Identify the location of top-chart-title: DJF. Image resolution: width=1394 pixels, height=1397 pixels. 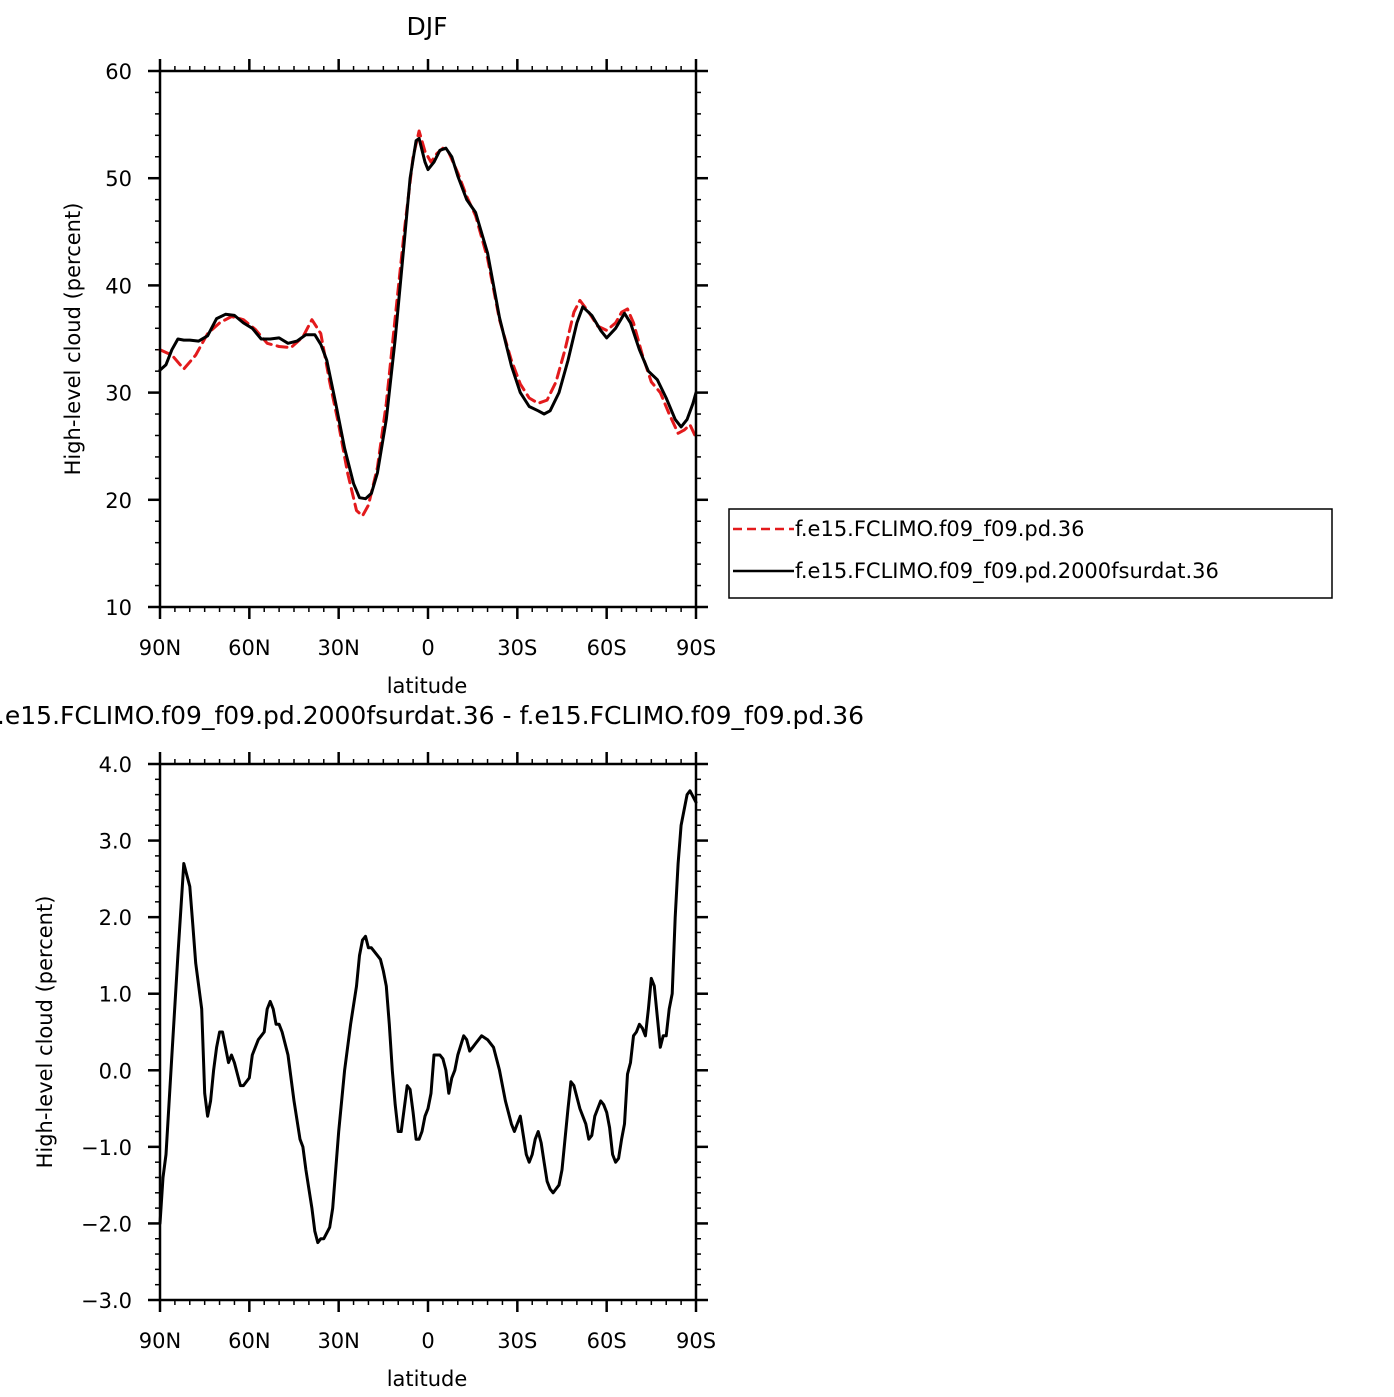
(426, 26).